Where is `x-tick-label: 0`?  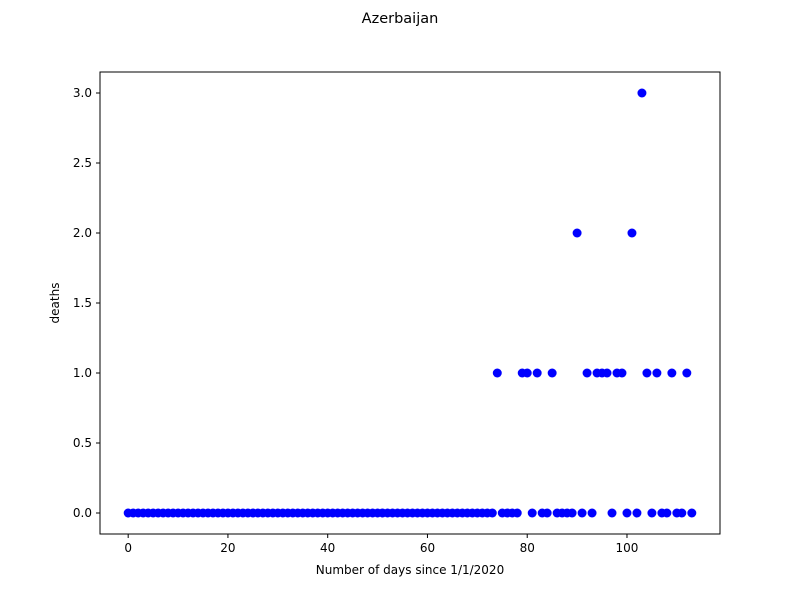 x-tick-label: 0 is located at coordinates (128, 548).